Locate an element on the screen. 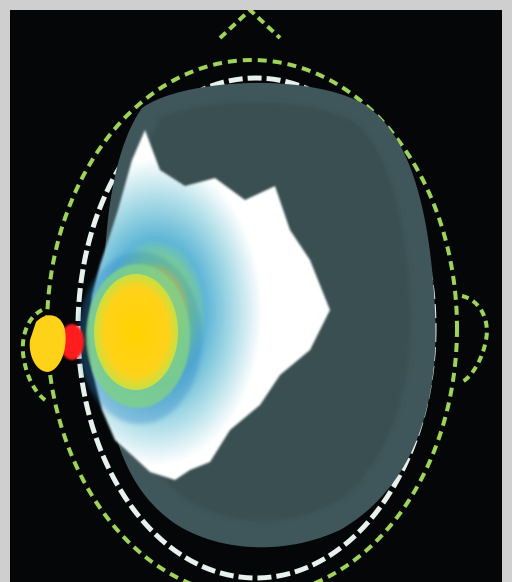  left-ear-marker is located at coordinates (35, 356).